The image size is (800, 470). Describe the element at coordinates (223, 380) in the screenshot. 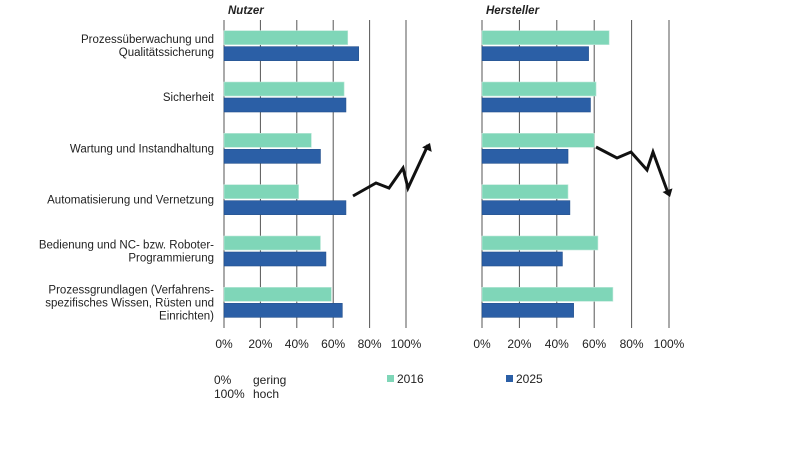

I see `legend-scale-value: 0%` at that location.